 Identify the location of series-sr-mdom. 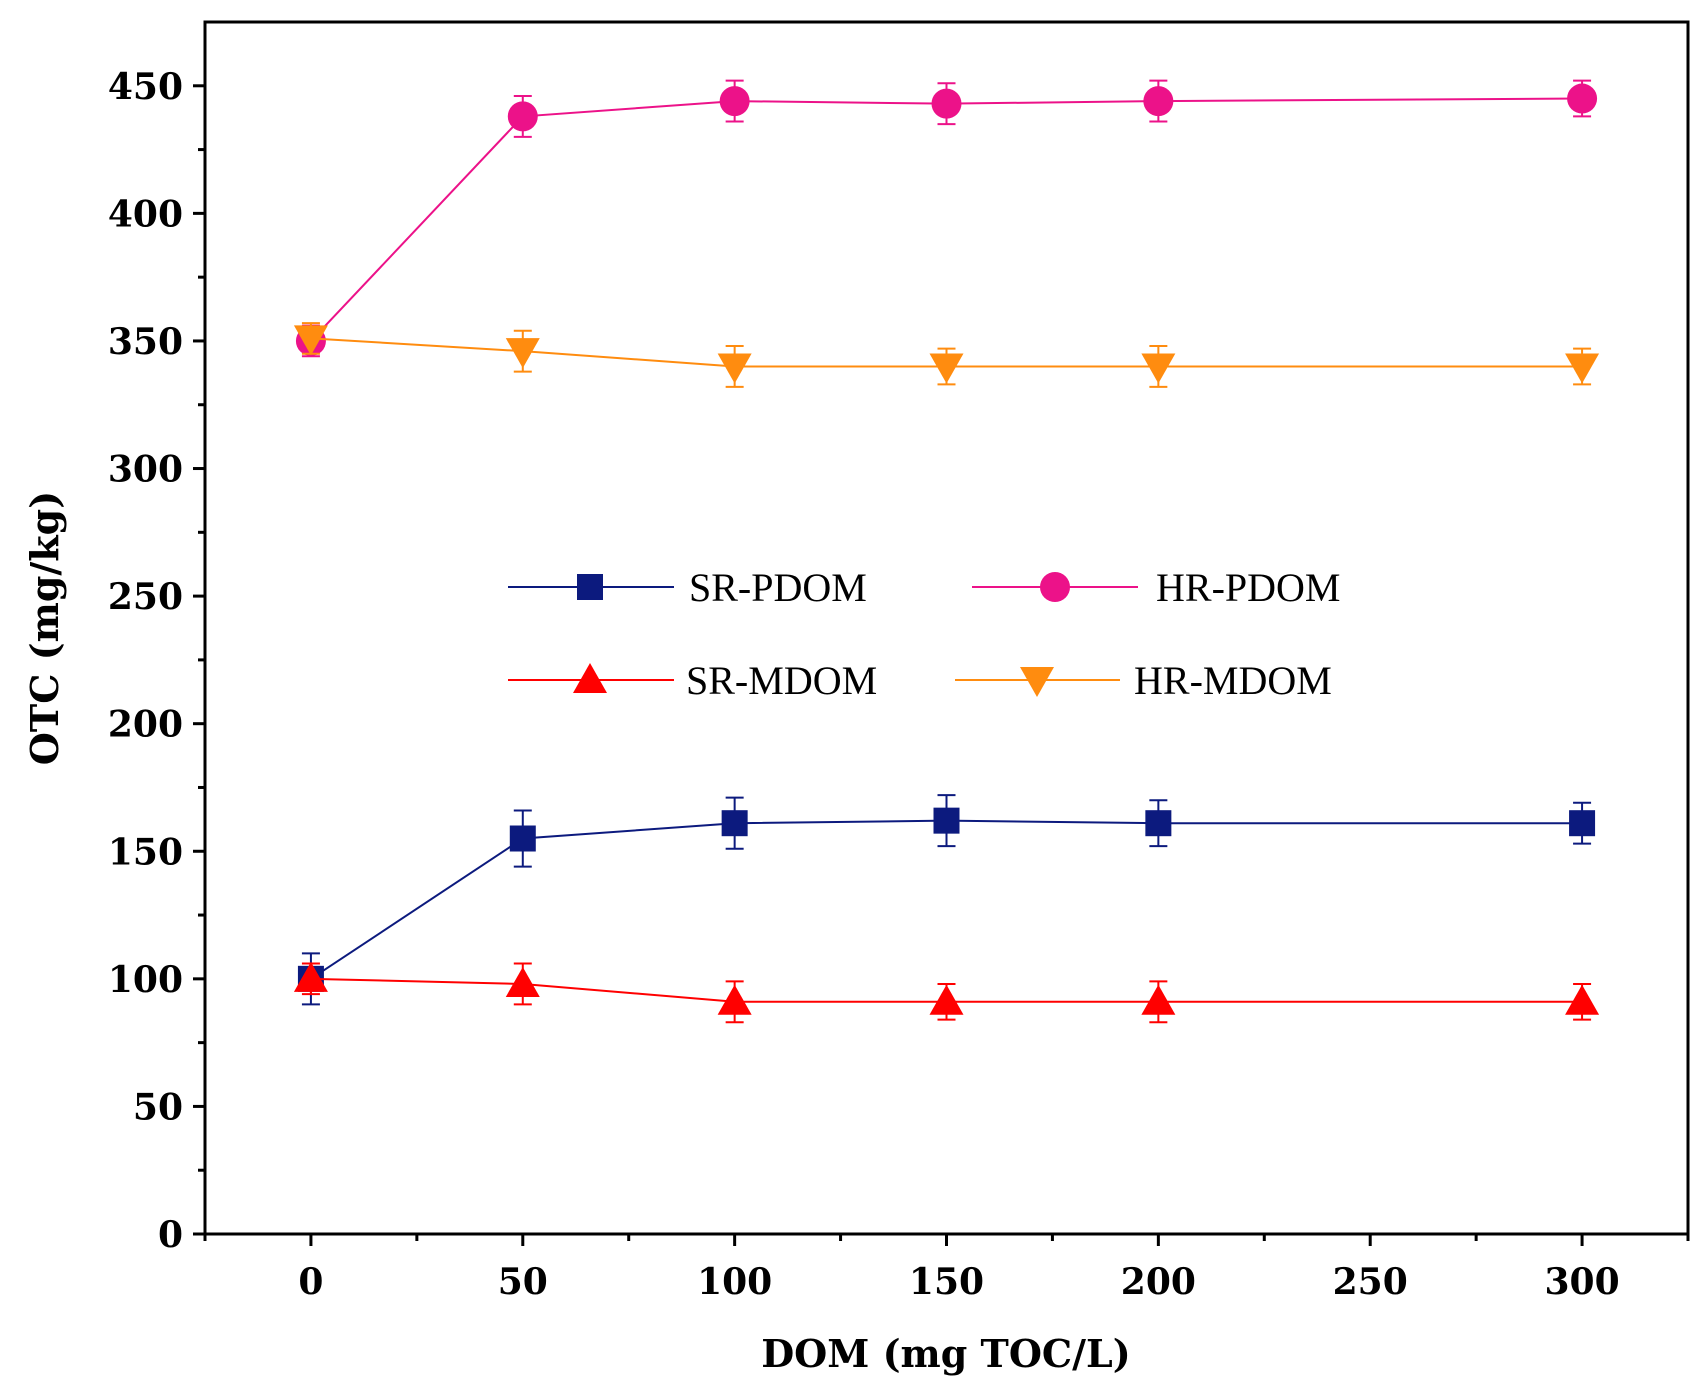
(946, 992).